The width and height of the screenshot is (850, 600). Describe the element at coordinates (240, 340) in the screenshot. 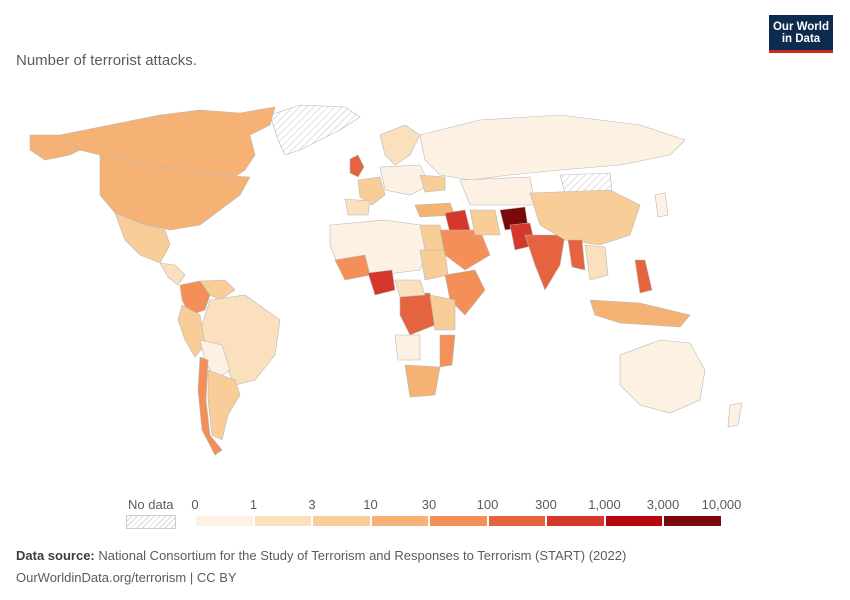

I see `country-brazil` at that location.